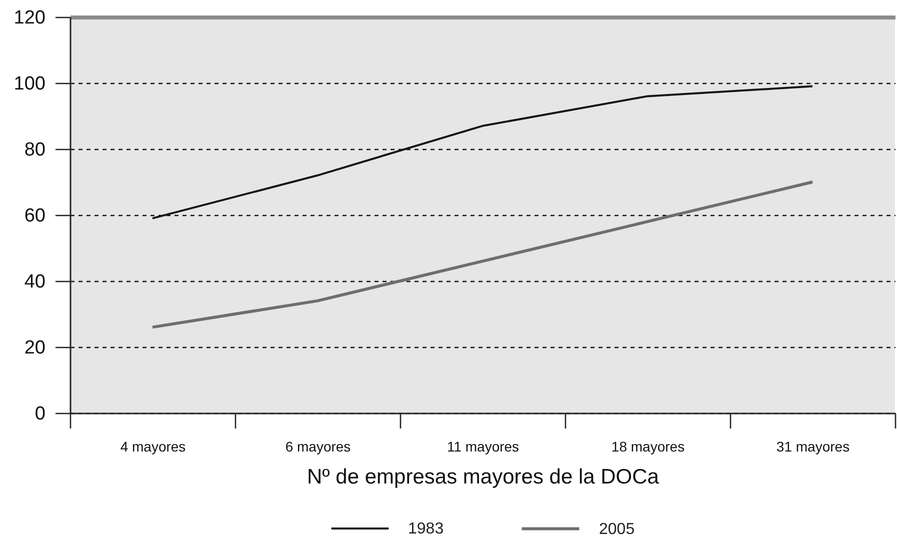 This screenshot has height=537, width=897. What do you see at coordinates (153, 446) in the screenshot?
I see `x-tick-label: 4 mayores` at bounding box center [153, 446].